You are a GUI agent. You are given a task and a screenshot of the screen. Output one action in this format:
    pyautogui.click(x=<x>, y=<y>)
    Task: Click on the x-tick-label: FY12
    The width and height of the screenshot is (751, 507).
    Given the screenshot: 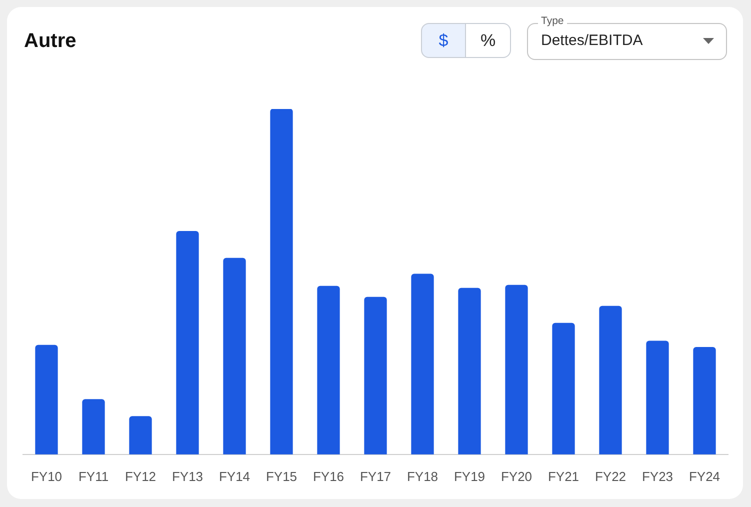 What is the action you would take?
    pyautogui.click(x=140, y=476)
    